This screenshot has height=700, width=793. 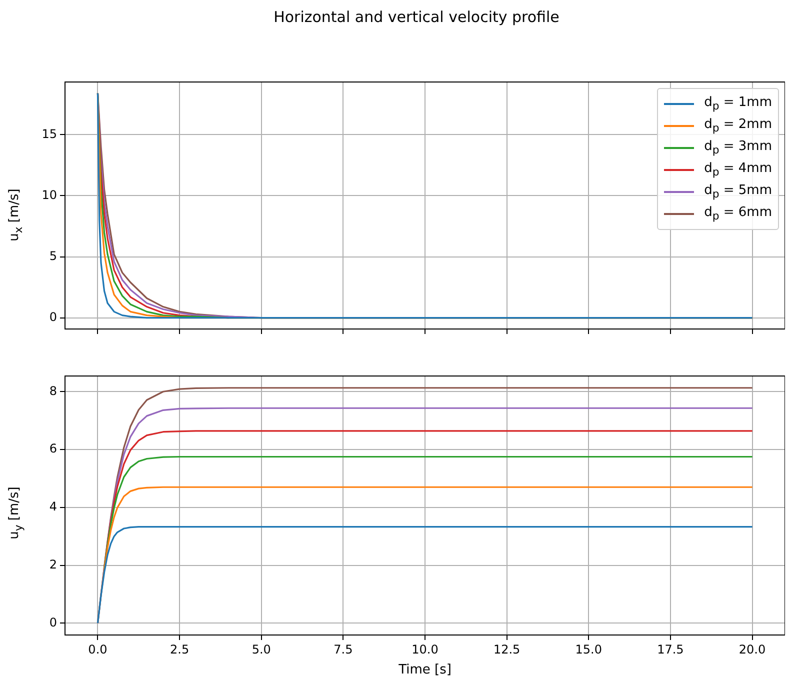 What do you see at coordinates (416, 18) in the screenshot?
I see `chart-title: Horizontal and vertical velocity profile` at bounding box center [416, 18].